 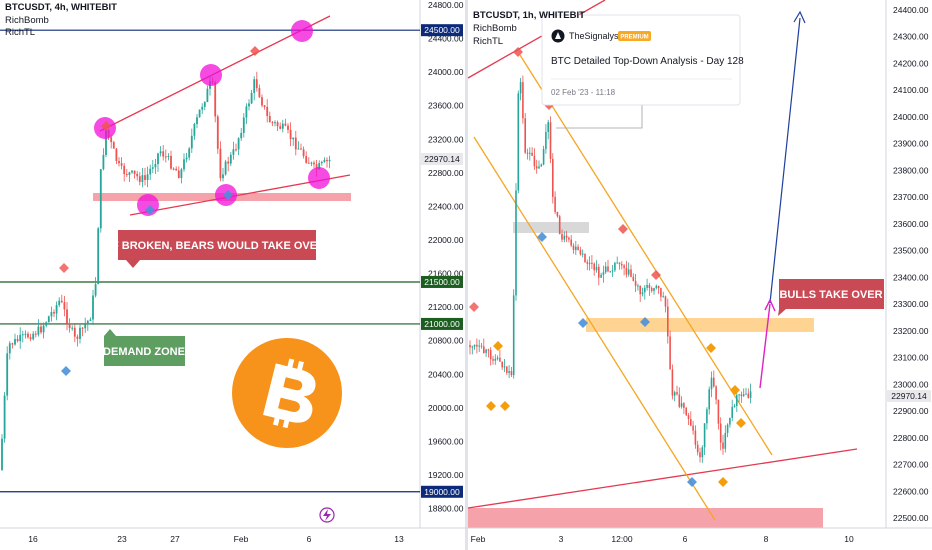 I want to click on trend-line-upper-1h, so click(x=536, y=39).